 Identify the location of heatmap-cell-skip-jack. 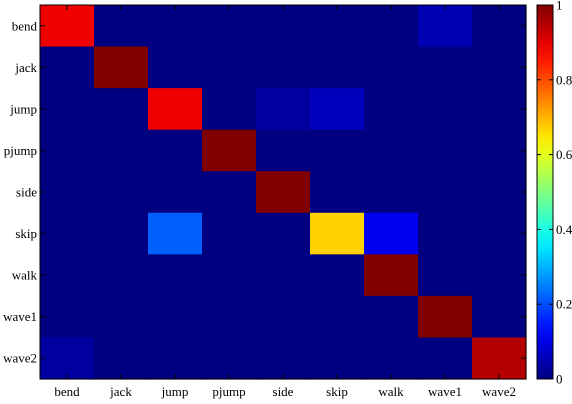
(121, 233).